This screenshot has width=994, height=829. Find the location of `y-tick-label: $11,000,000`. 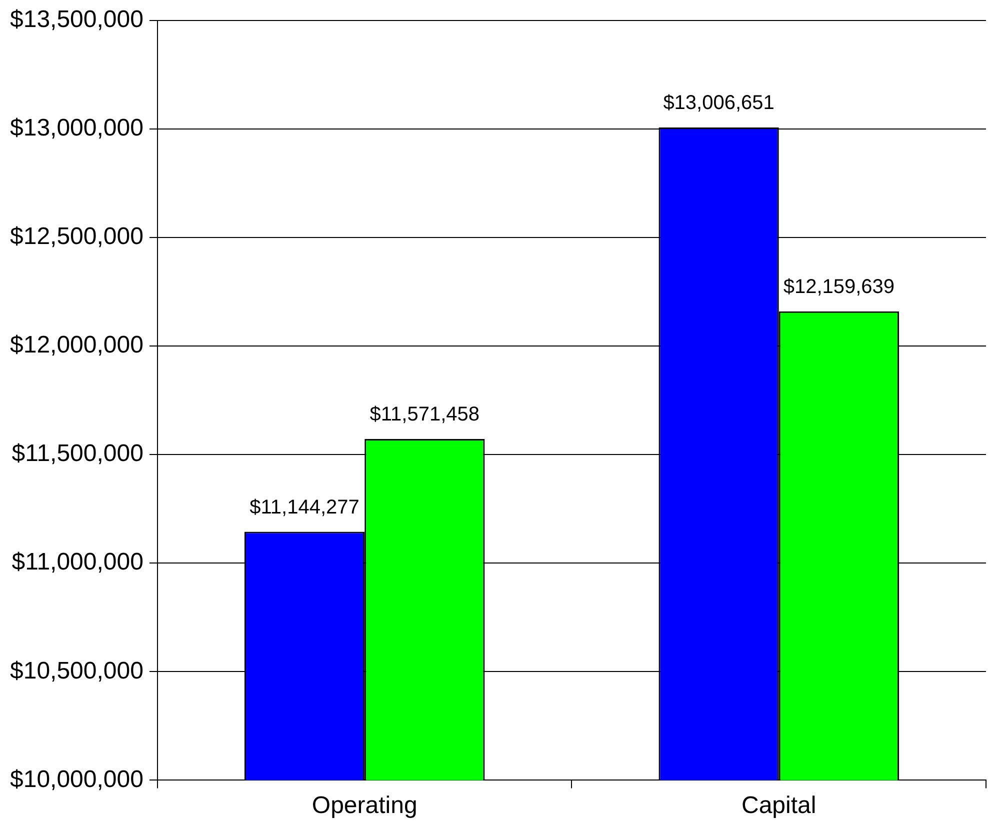

y-tick-label: $11,000,000 is located at coordinates (78, 562).